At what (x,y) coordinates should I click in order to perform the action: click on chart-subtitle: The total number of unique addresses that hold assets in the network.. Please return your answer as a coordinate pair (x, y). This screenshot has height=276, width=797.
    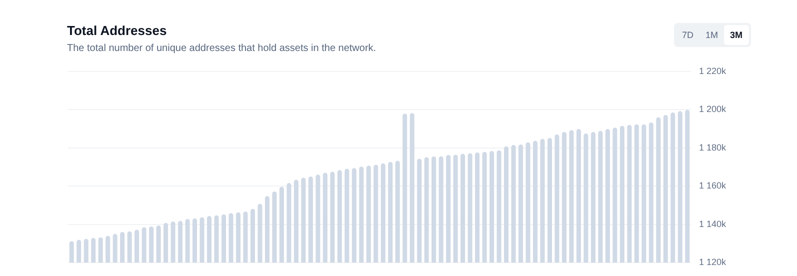
    Looking at the image, I should click on (221, 48).